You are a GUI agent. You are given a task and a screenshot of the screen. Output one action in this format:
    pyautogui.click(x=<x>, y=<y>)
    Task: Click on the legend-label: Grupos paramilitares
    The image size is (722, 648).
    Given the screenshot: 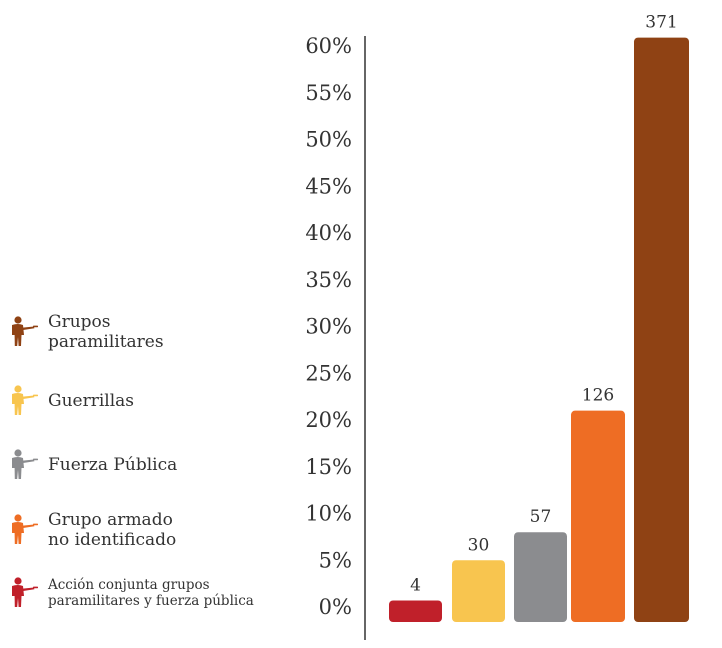 What is the action you would take?
    pyautogui.click(x=106, y=332)
    